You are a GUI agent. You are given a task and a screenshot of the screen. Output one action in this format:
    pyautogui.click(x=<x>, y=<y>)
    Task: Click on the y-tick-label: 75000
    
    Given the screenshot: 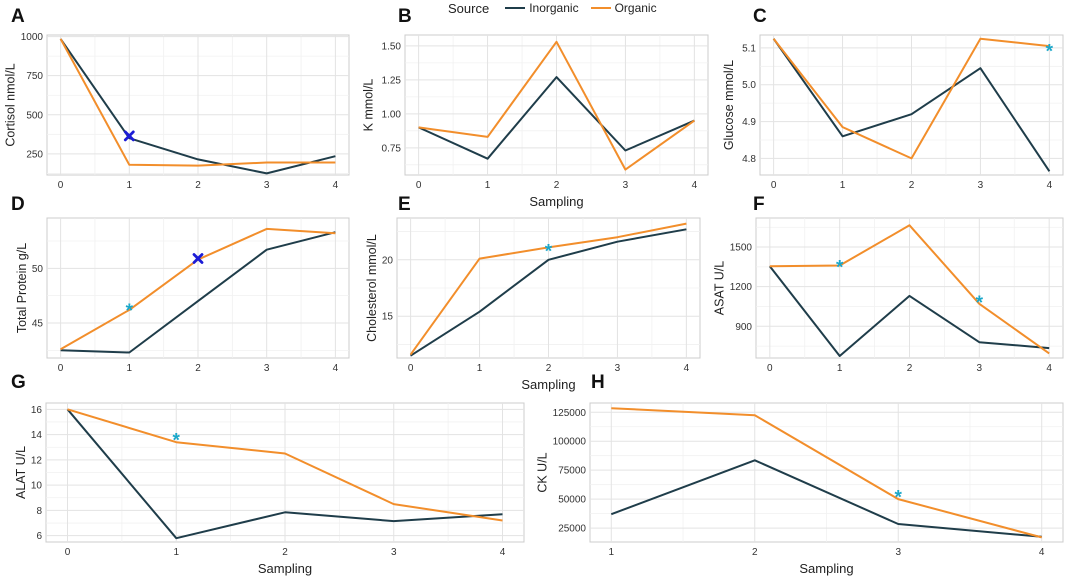 What is the action you would take?
    pyautogui.click(x=572, y=471)
    